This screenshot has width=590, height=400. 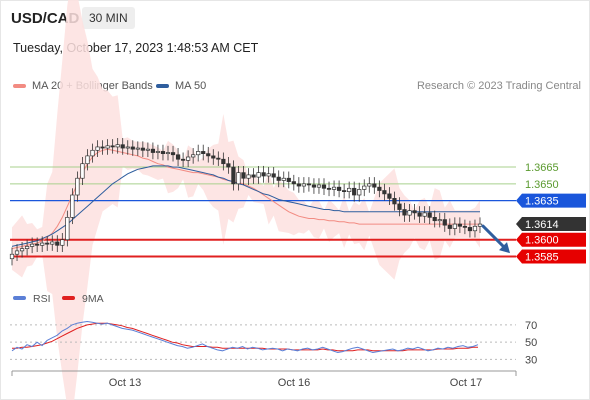 What do you see at coordinates (181, 86) in the screenshot?
I see `legend-ma50: MA 50` at bounding box center [181, 86].